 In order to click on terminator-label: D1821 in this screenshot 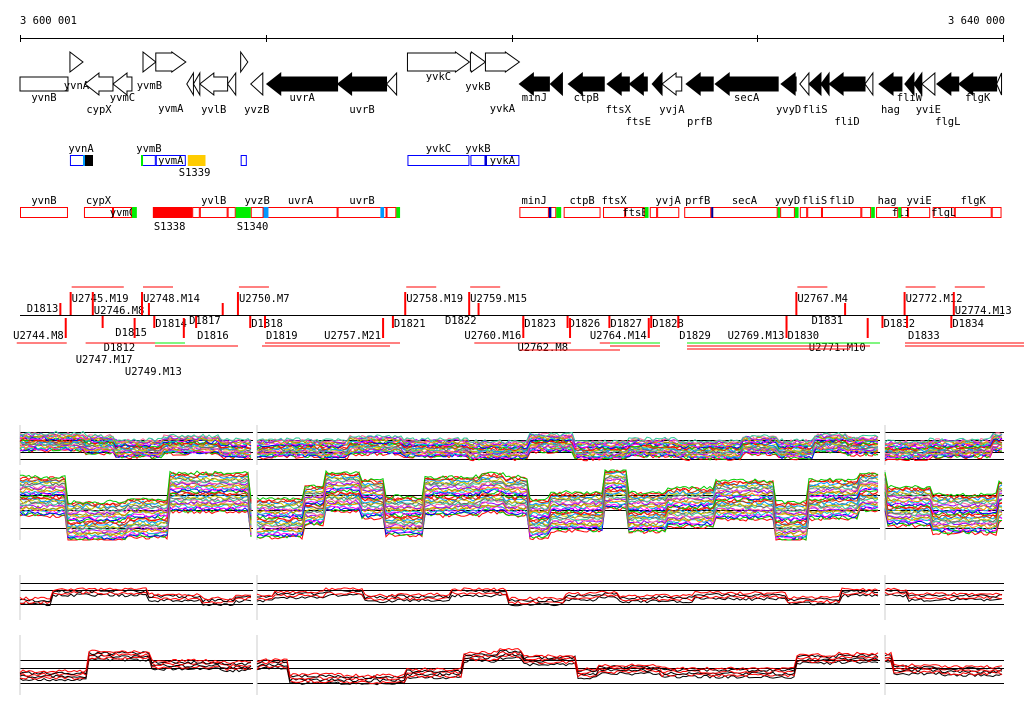, I will do `click(410, 324)`.